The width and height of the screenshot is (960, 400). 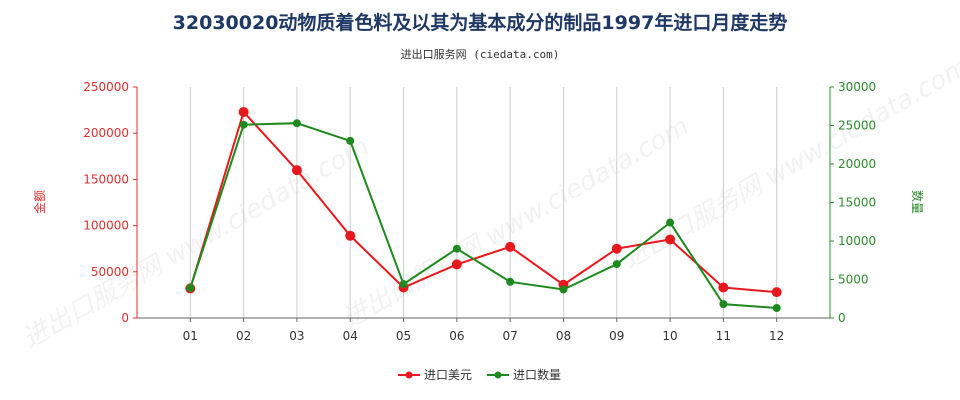 I want to click on x-tick-label: 07, so click(x=510, y=336).